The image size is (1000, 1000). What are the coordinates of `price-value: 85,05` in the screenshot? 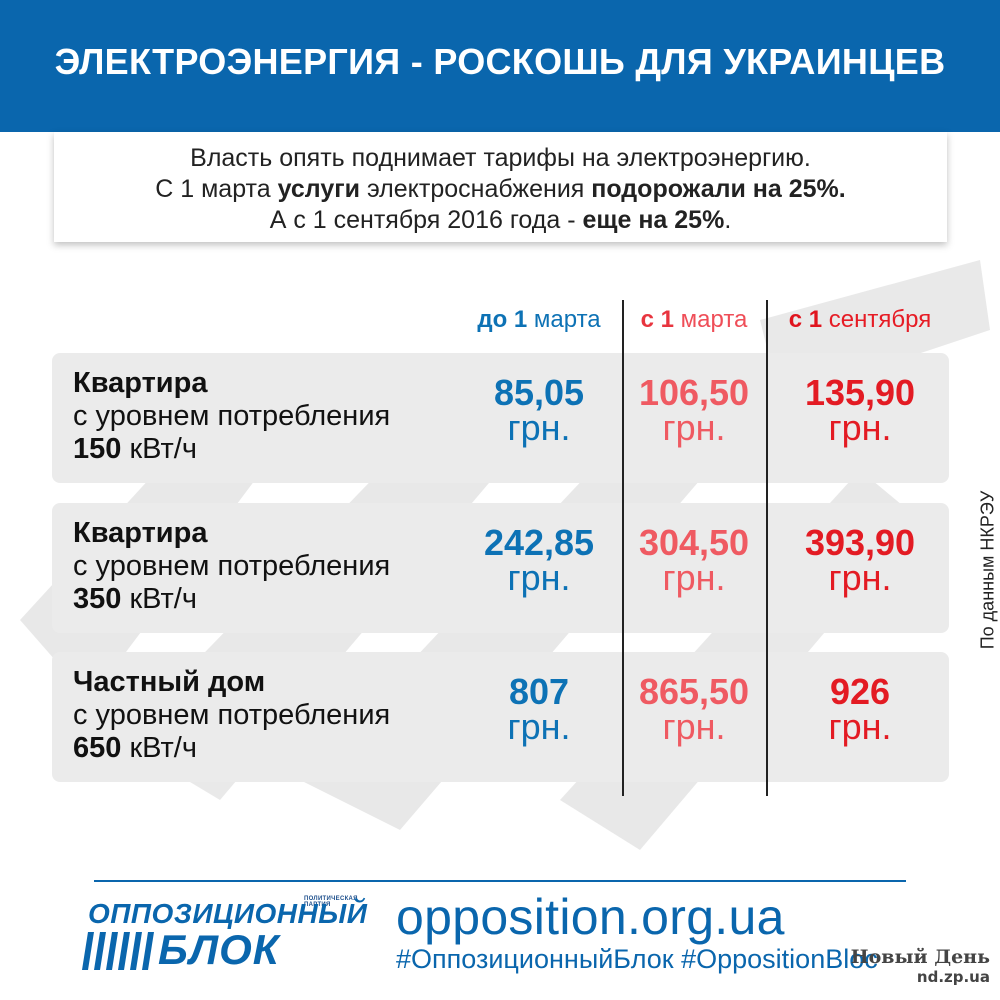 It's located at (539, 392).